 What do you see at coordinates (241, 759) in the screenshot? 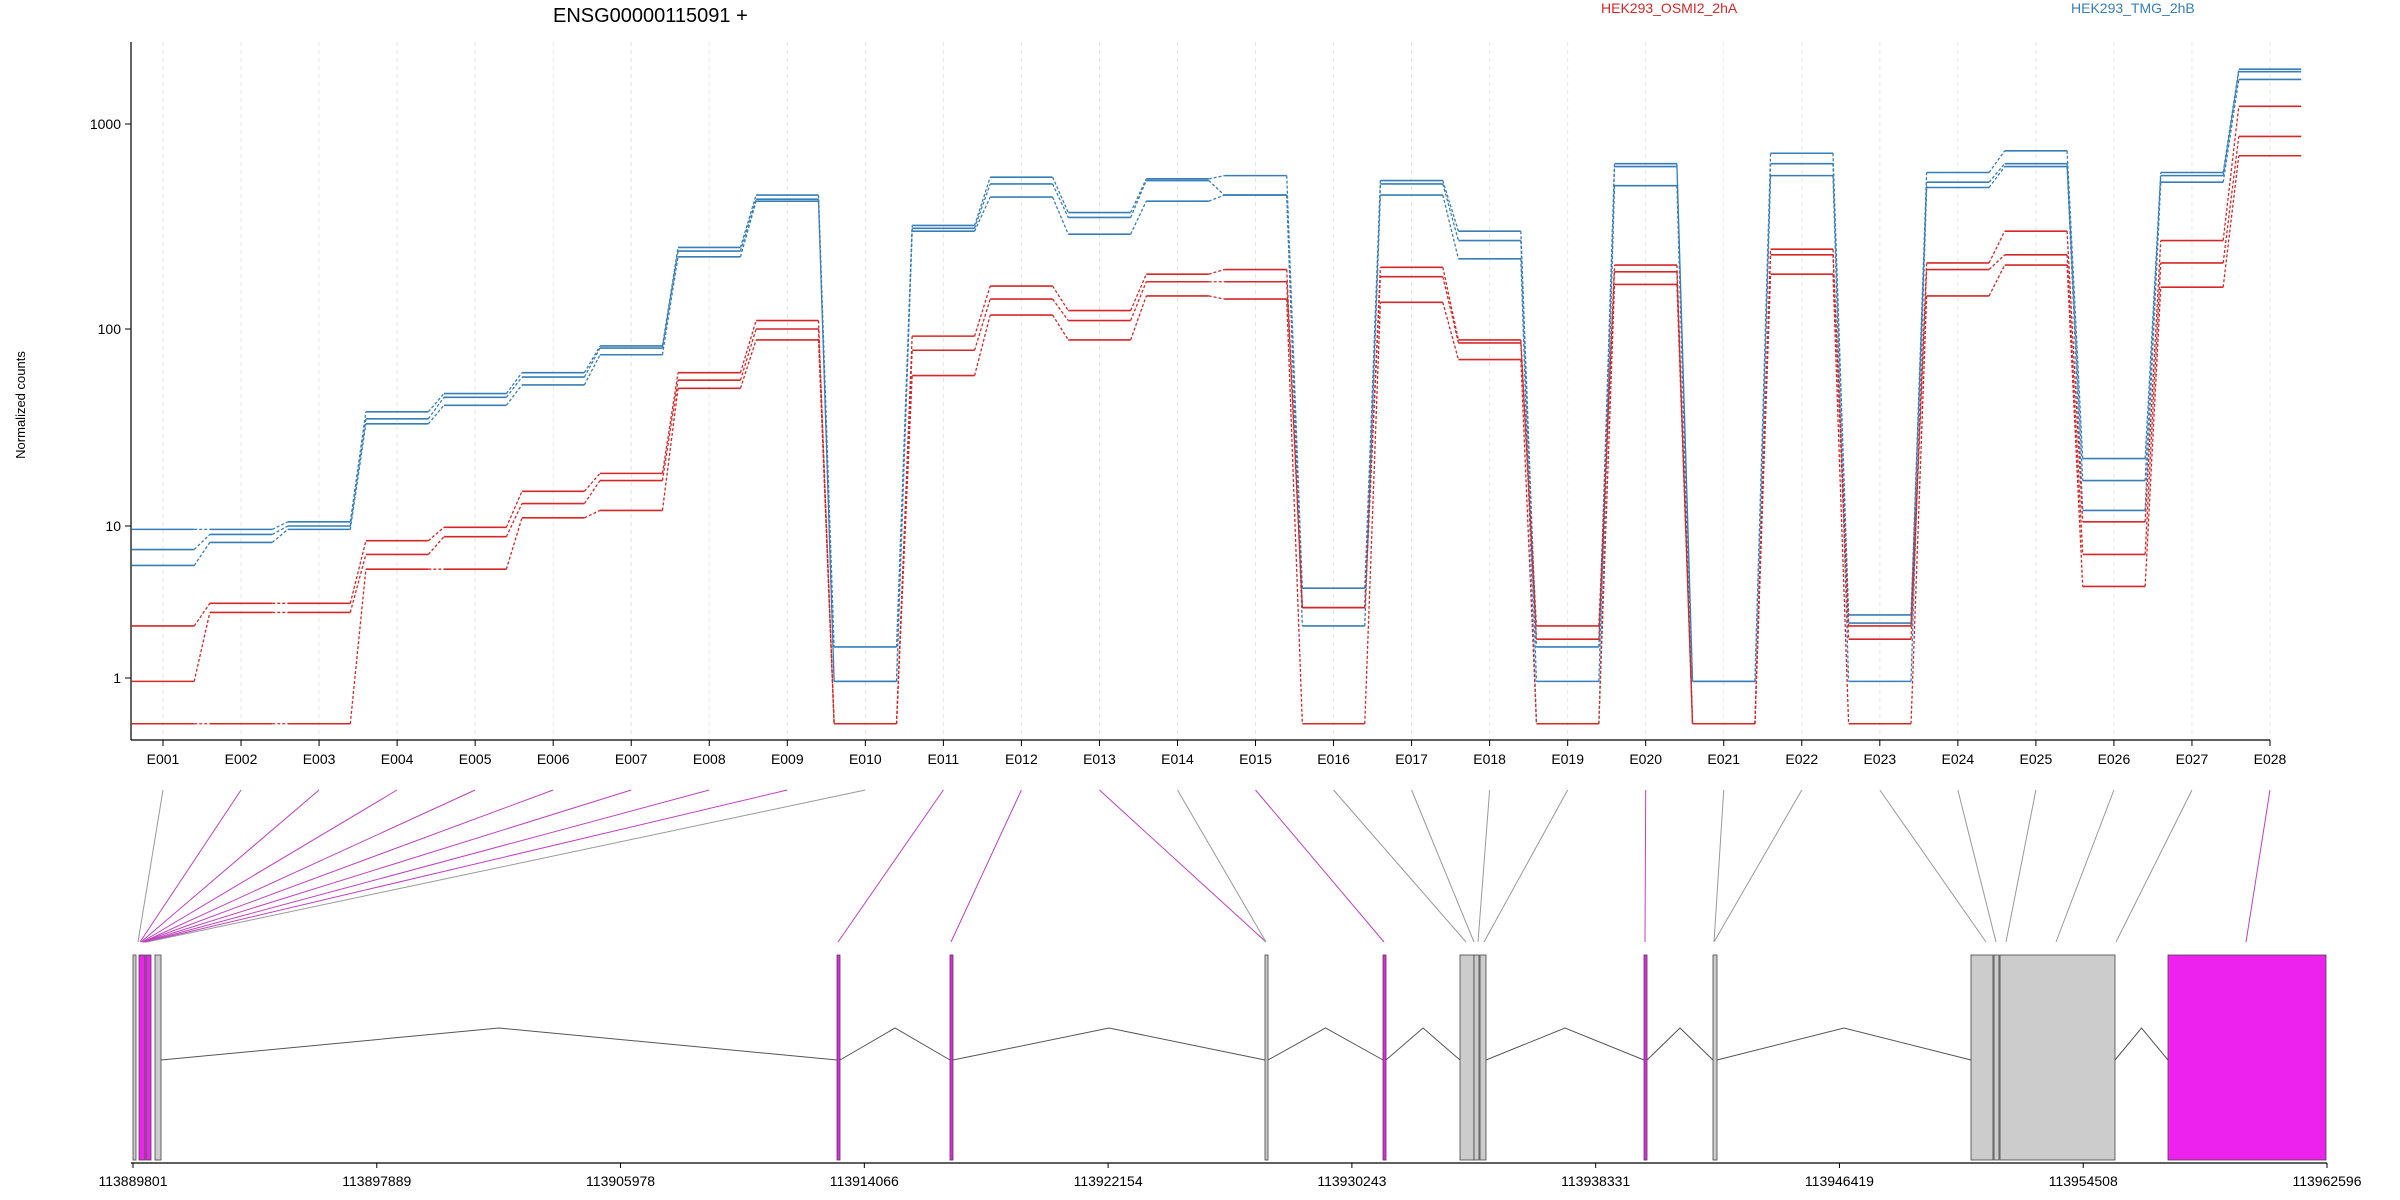
I see `x-tick-label: E002` at bounding box center [241, 759].